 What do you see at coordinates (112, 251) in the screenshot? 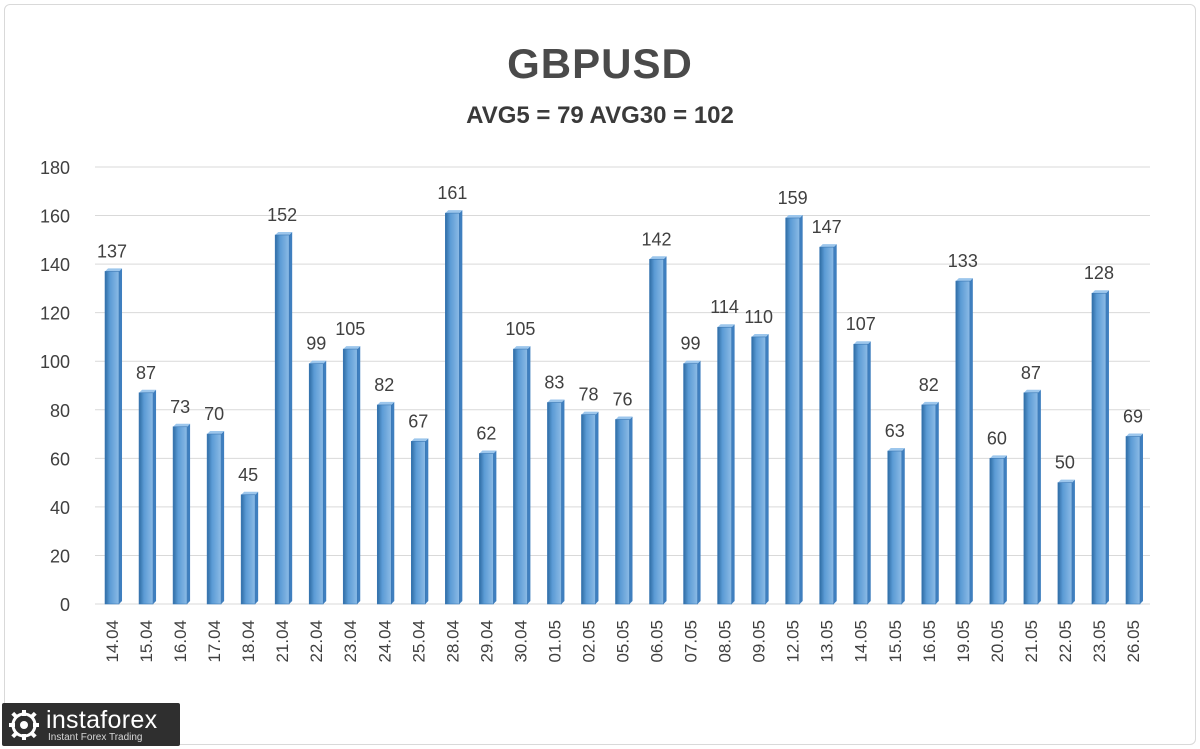
I see `data-label: 137` at bounding box center [112, 251].